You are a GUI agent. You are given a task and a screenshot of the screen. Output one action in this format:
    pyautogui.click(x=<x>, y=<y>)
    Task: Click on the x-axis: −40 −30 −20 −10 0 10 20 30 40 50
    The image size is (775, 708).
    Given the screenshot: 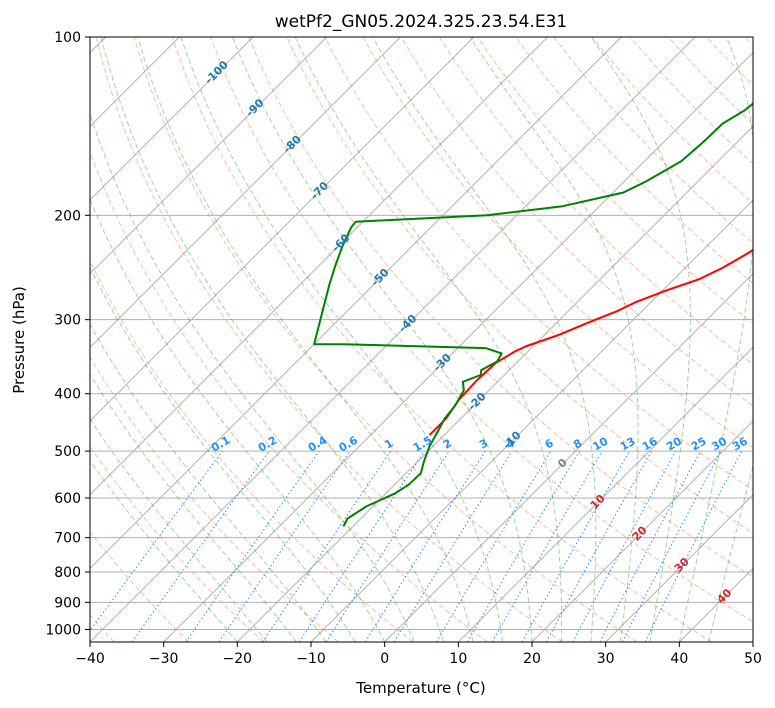 What is the action you would take?
    pyautogui.click(x=418, y=654)
    